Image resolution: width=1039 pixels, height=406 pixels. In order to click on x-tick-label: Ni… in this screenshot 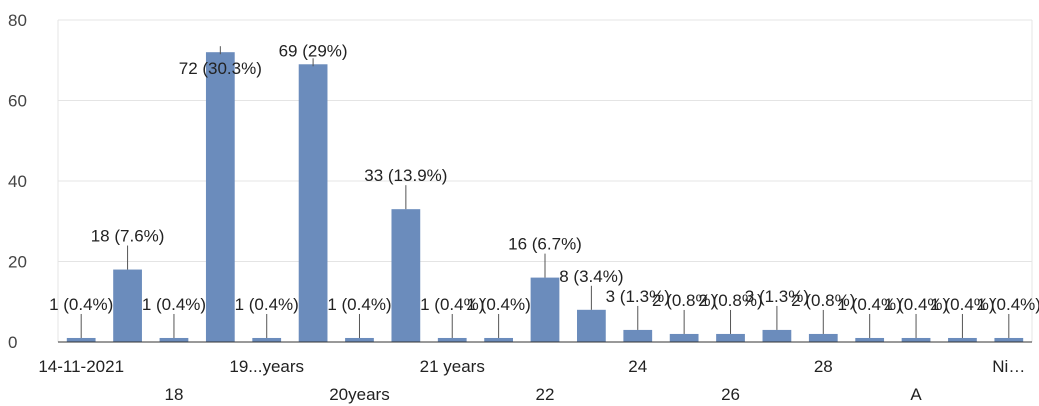, I will do `click(1008, 366)`.